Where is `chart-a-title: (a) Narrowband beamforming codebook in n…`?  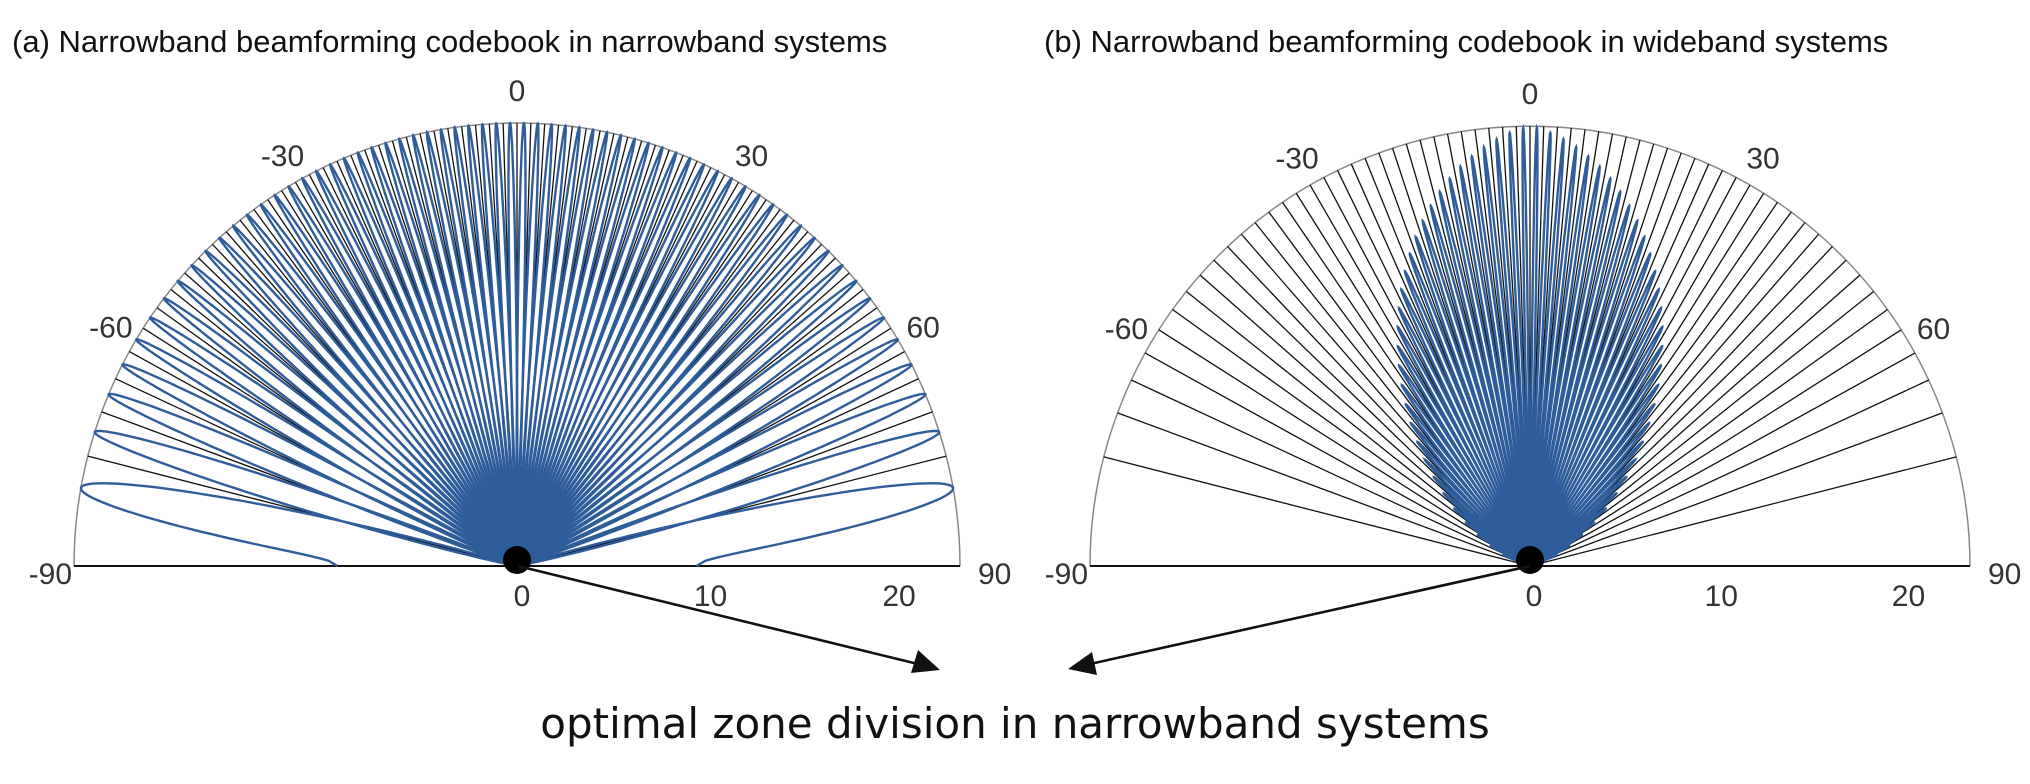 chart-a-title: (a) Narrowband beamforming codebook in n… is located at coordinates (449, 41).